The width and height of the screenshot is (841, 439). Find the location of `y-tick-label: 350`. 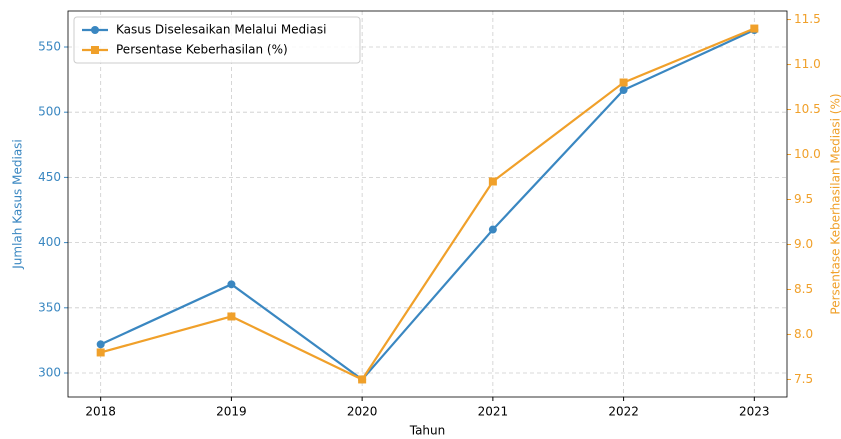

y-tick-label: 350 is located at coordinates (49, 307).